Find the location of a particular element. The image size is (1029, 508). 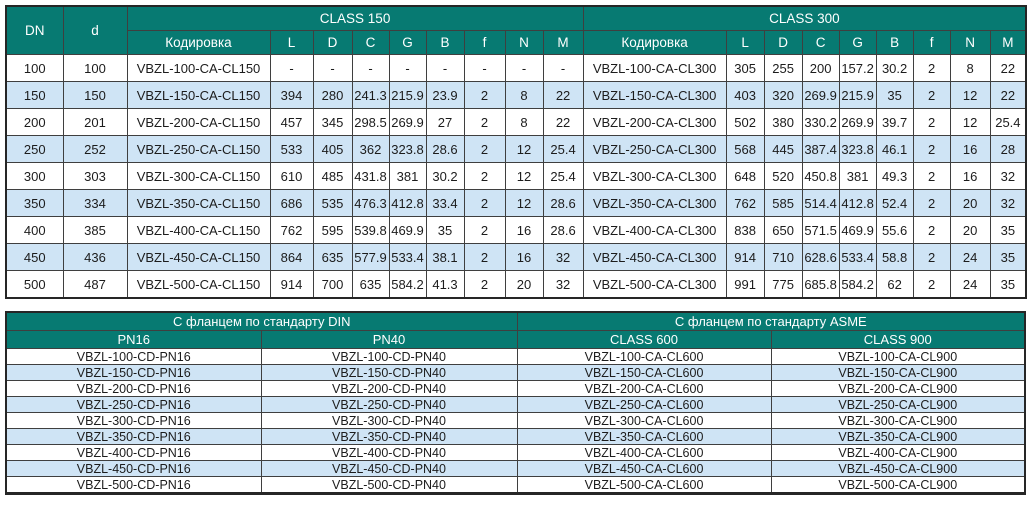

cl300-N-cell: 24 is located at coordinates (970, 257).